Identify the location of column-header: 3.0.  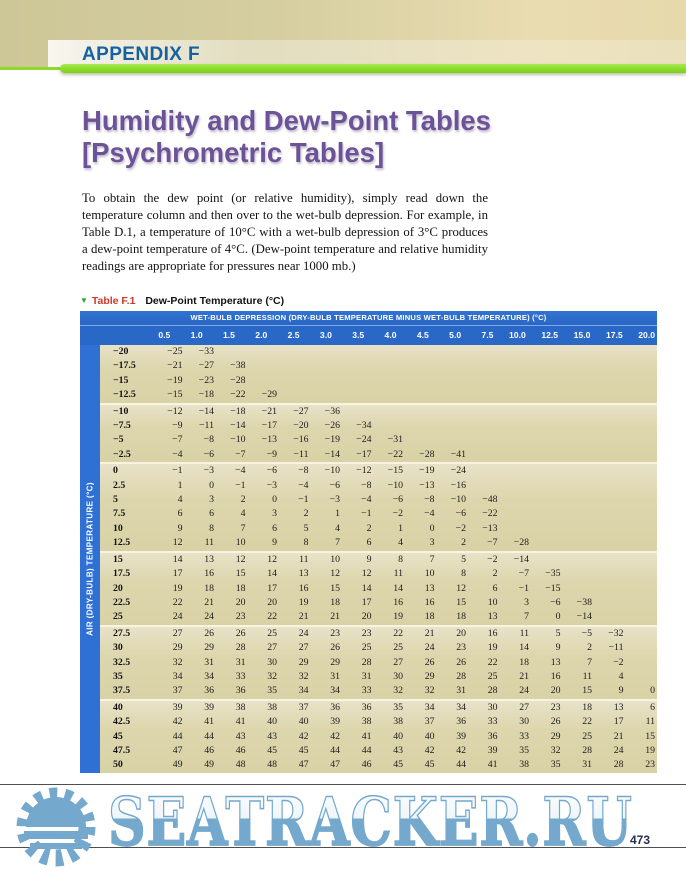
(325, 335).